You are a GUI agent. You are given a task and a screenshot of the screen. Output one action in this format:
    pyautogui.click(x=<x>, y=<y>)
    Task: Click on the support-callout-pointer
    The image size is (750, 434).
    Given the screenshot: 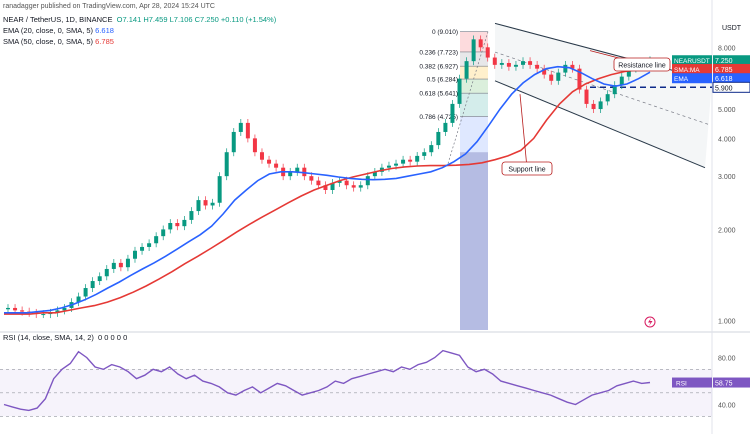 What is the action you would take?
    pyautogui.click(x=523, y=131)
    